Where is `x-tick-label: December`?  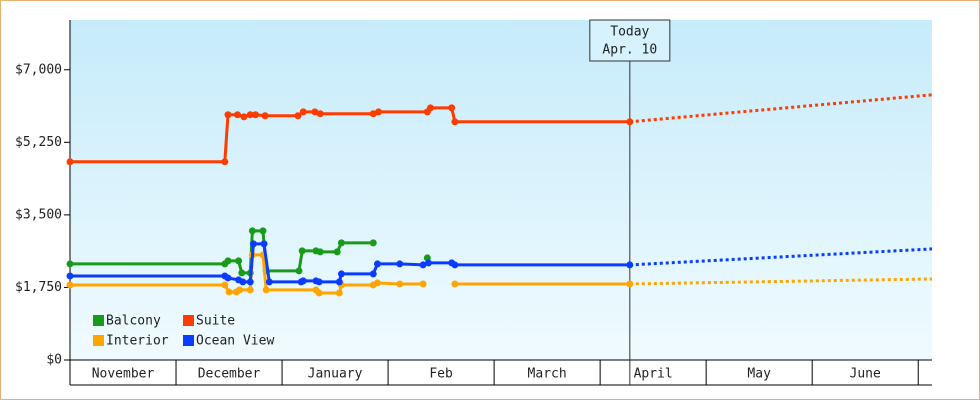 x-tick-label: December is located at coordinates (229, 374).